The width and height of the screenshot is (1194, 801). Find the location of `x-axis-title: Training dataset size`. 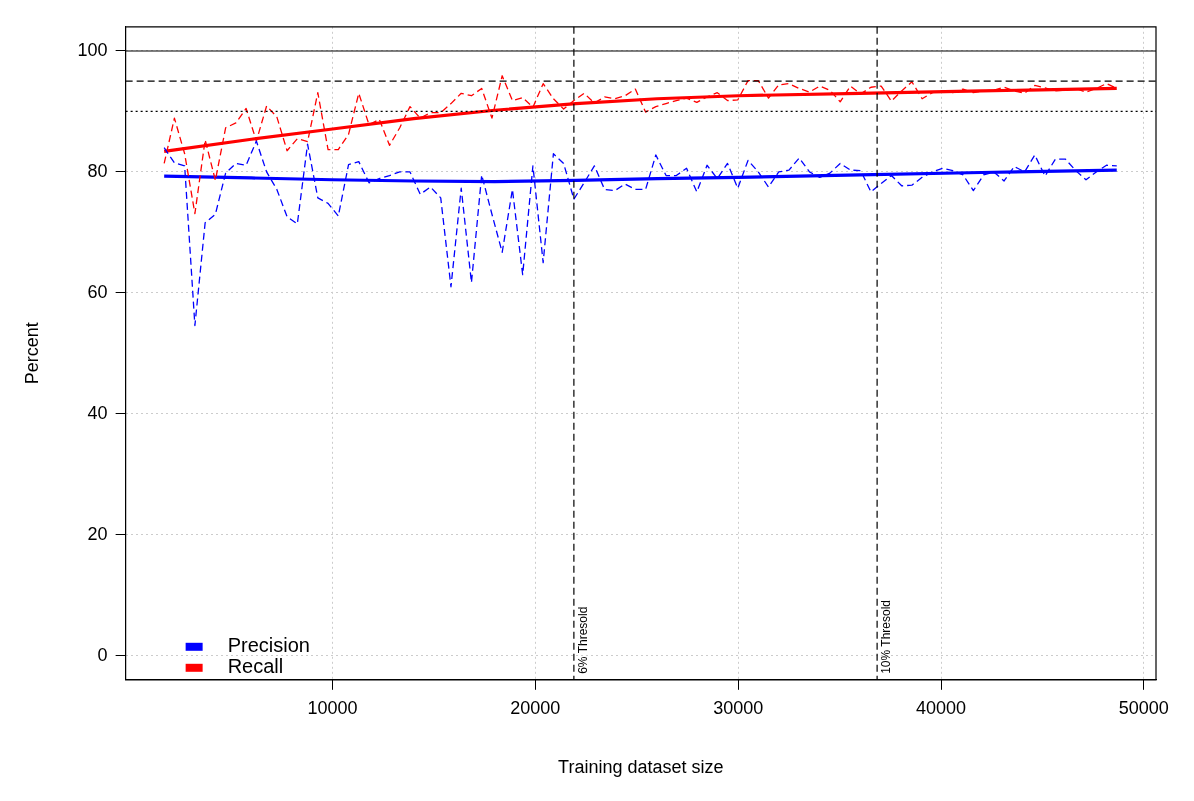

x-axis-title: Training dataset size is located at coordinates (641, 767).